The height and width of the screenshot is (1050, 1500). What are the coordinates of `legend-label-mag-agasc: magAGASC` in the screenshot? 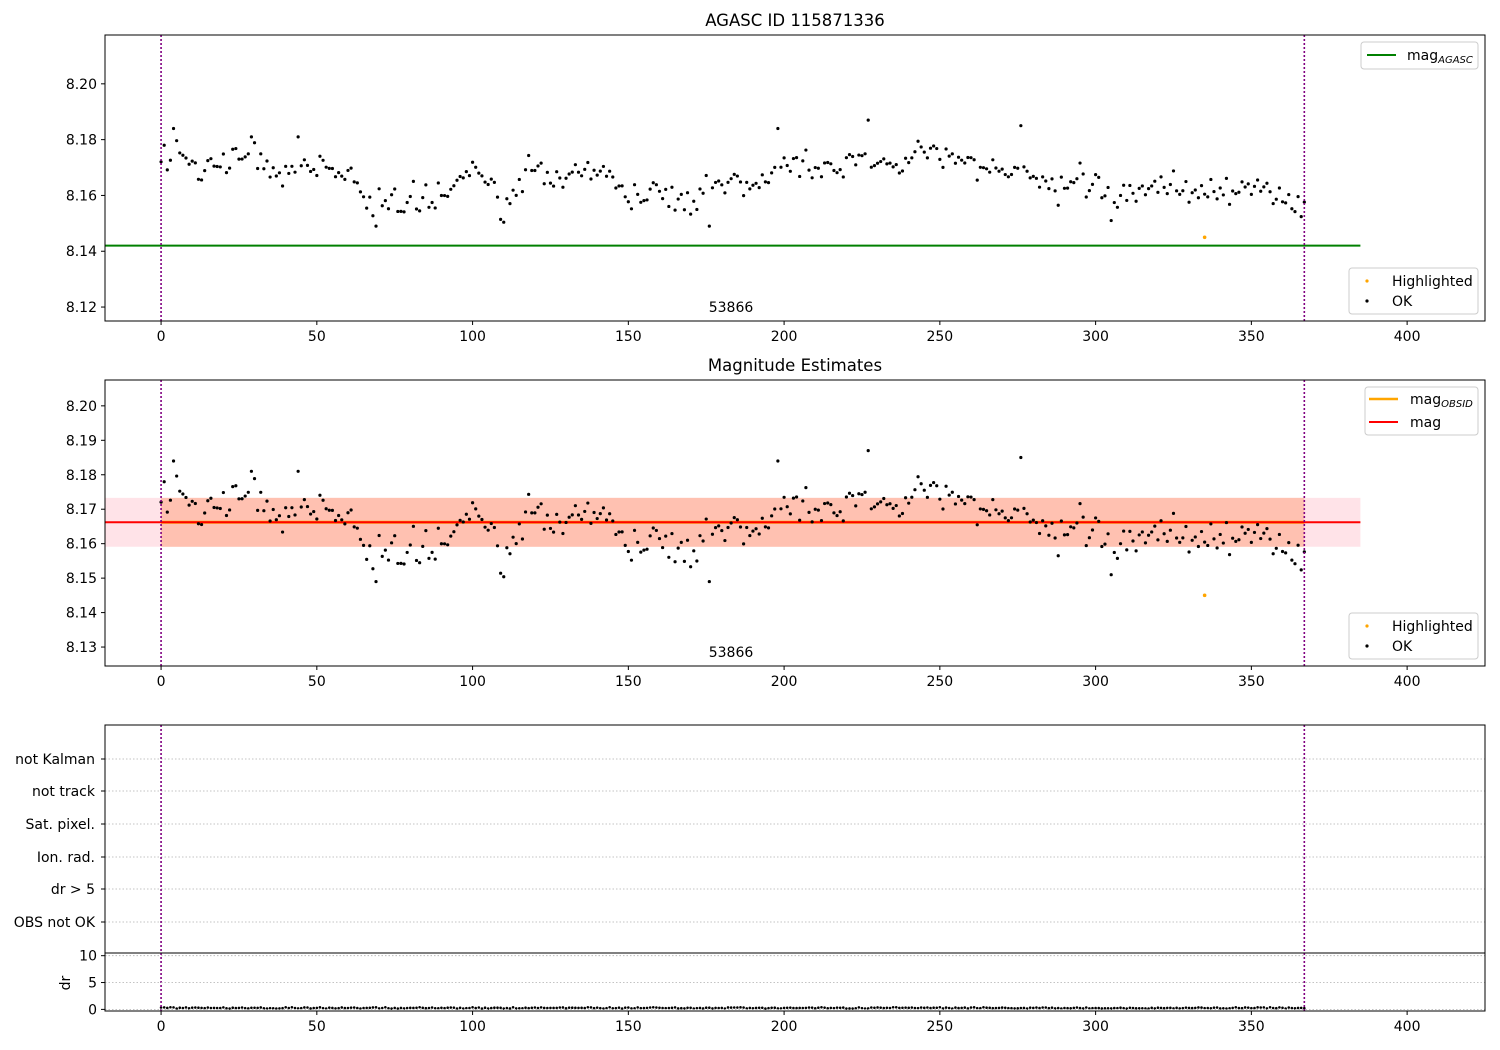 It's located at (1440, 57).